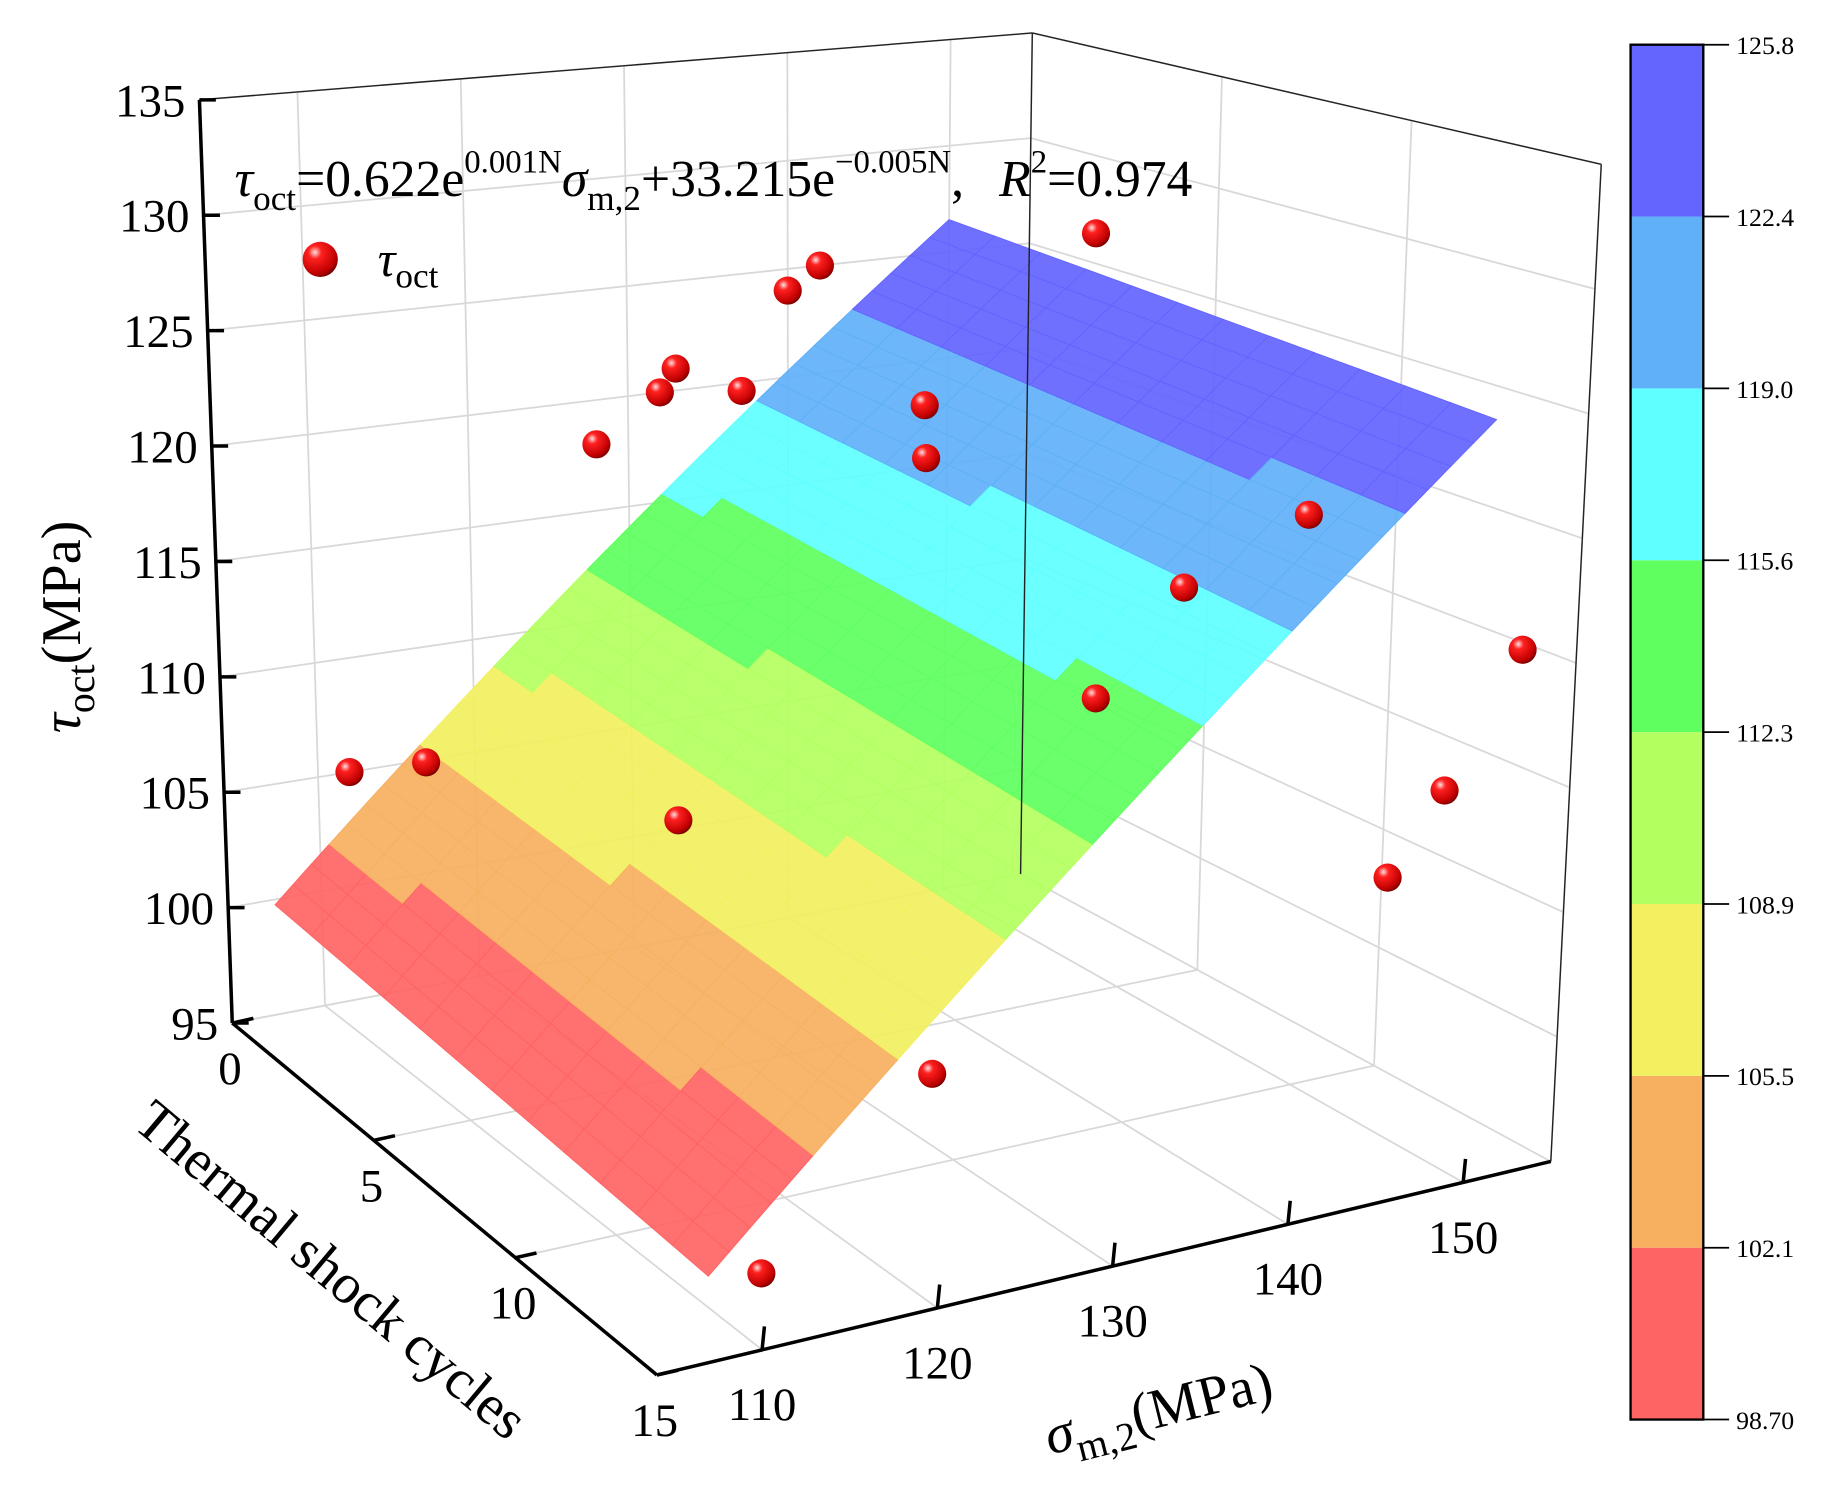 The height and width of the screenshot is (1510, 1830). Describe the element at coordinates (1765, 1248) in the screenshot. I see `colorbar-label: 102.1` at that location.